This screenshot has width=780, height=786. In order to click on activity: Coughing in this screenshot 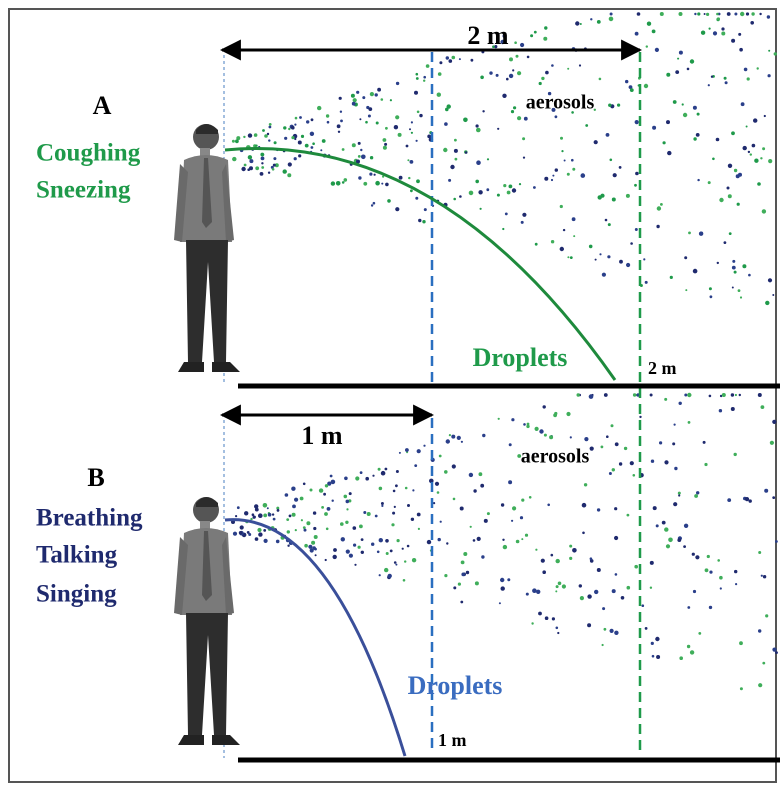, I will do `click(88, 153)`.